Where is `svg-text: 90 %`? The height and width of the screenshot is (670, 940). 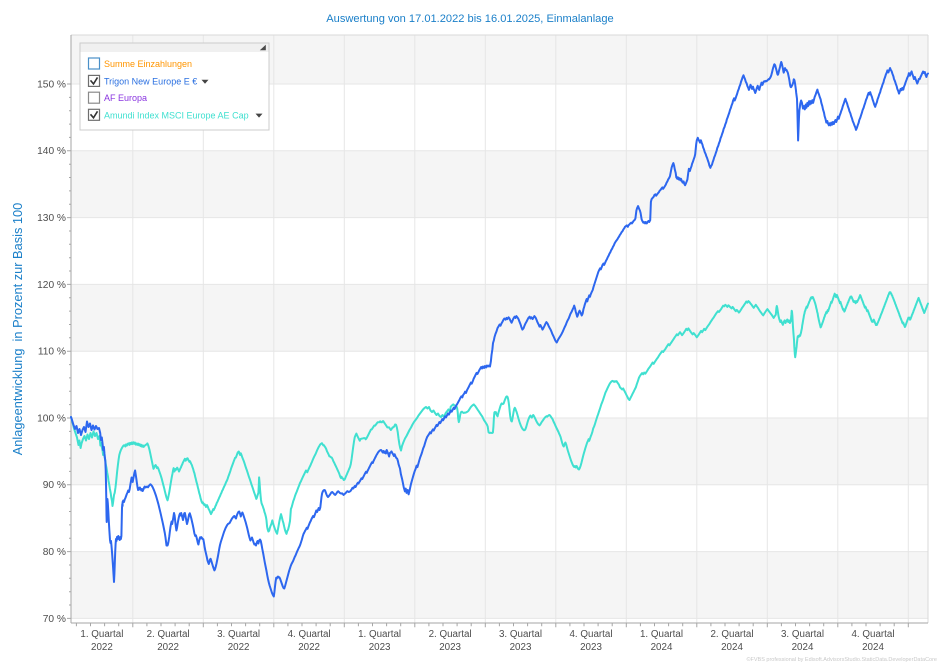 svg-text: 90 % is located at coordinates (54, 485).